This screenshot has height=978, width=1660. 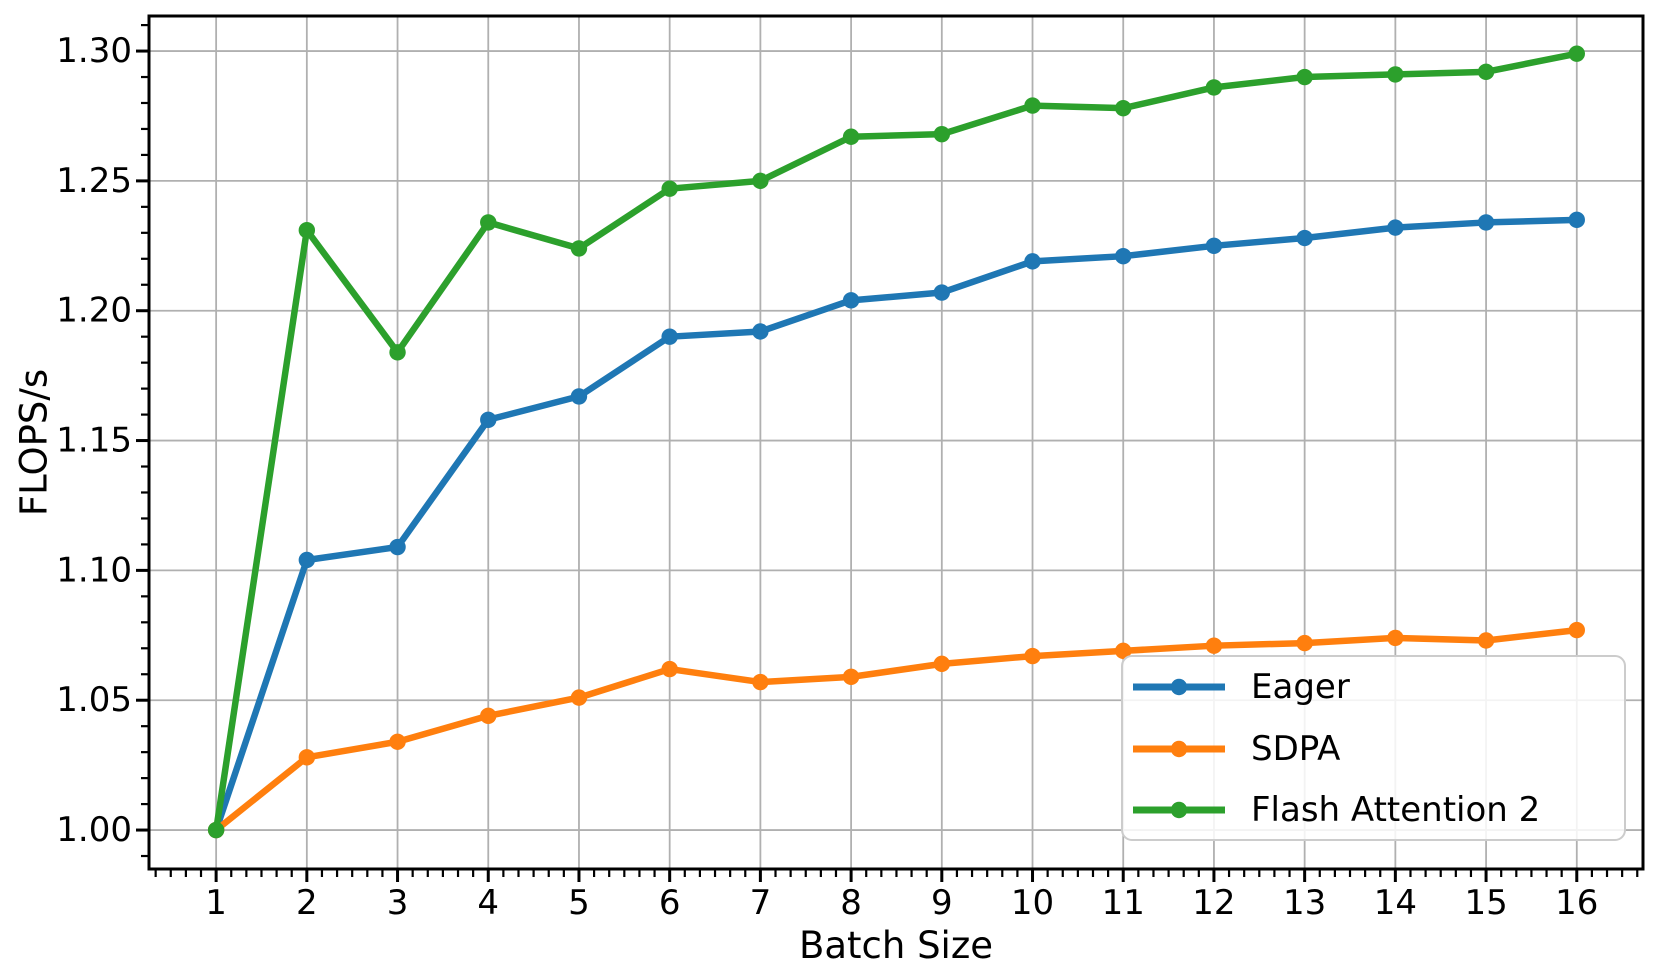 What do you see at coordinates (1304, 903) in the screenshot?
I see `x-tick-label: 13` at bounding box center [1304, 903].